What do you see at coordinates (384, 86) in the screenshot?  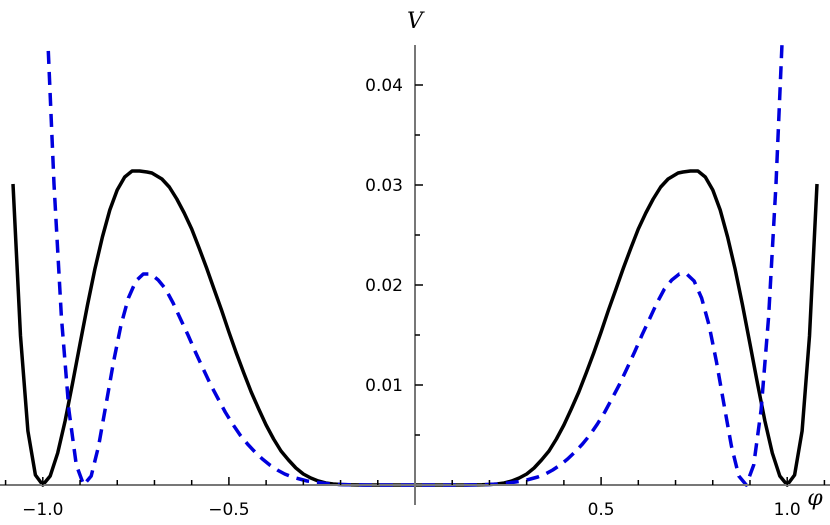 I see `y-tick-label: 0.04` at bounding box center [384, 86].